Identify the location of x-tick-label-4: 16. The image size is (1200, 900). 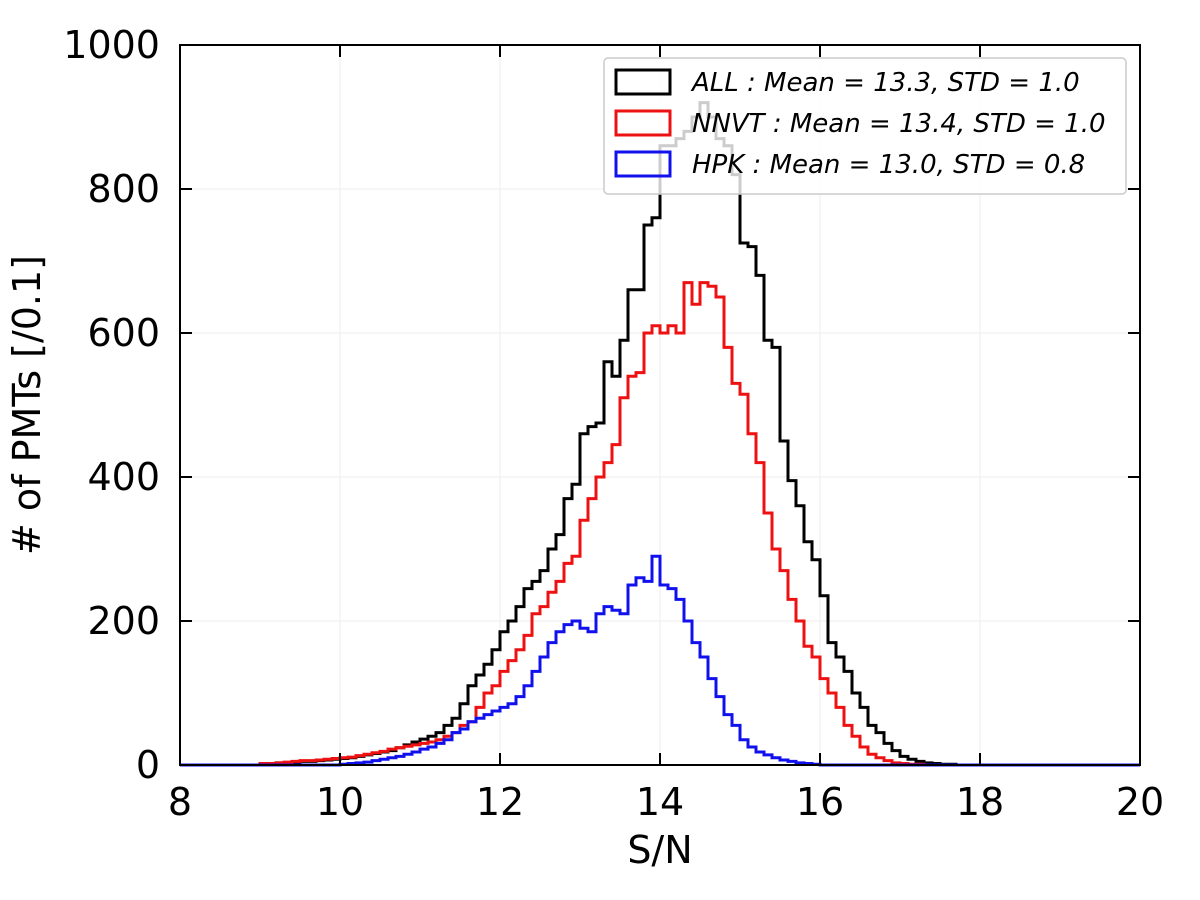
(820, 802).